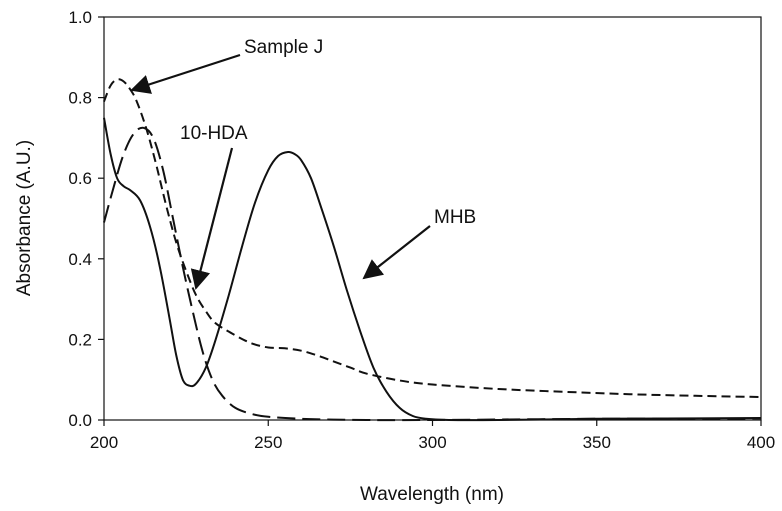 This screenshot has width=782, height=511. I want to click on annotation-arrow-10-hda, so click(212, 218).